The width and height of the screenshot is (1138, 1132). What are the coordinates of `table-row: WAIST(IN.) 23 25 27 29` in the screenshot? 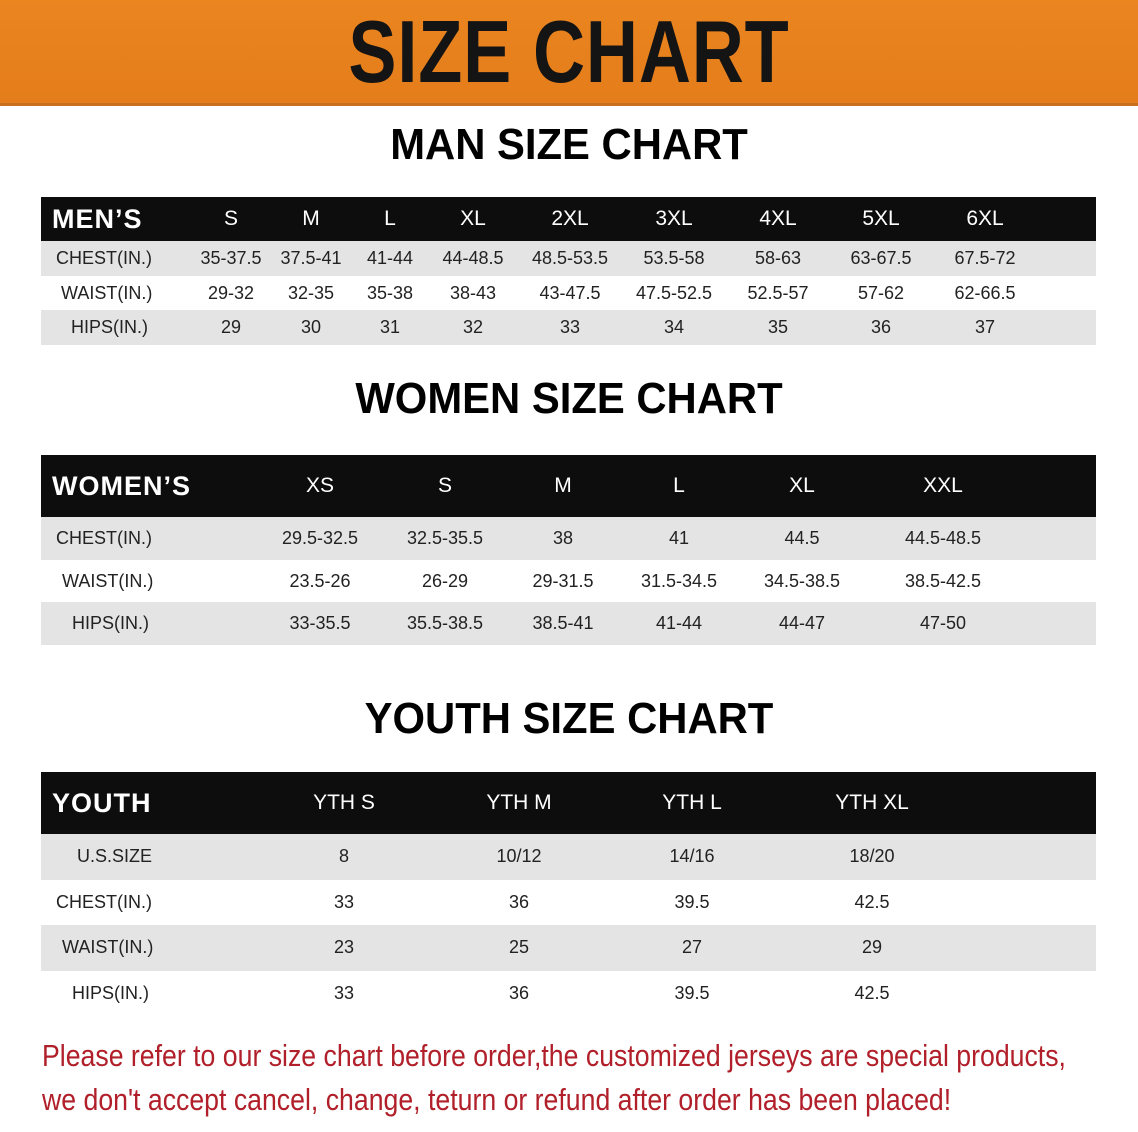 It's located at (568, 948).